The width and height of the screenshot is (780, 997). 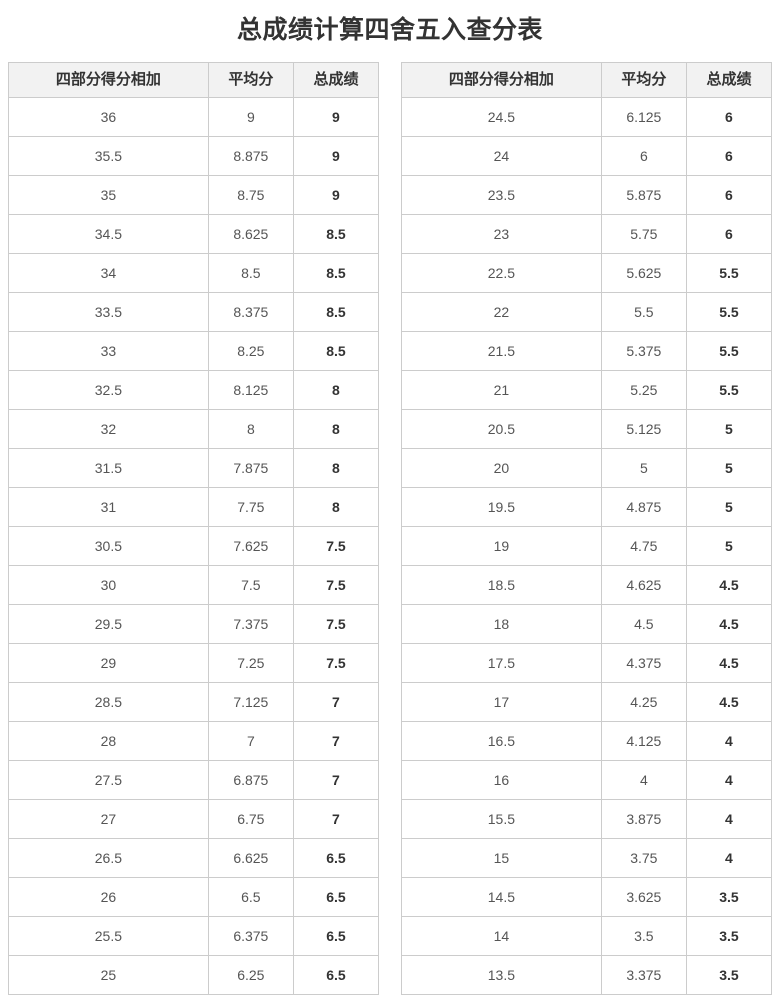 I want to click on table-row: 16.5 4.125 4, so click(x=587, y=741).